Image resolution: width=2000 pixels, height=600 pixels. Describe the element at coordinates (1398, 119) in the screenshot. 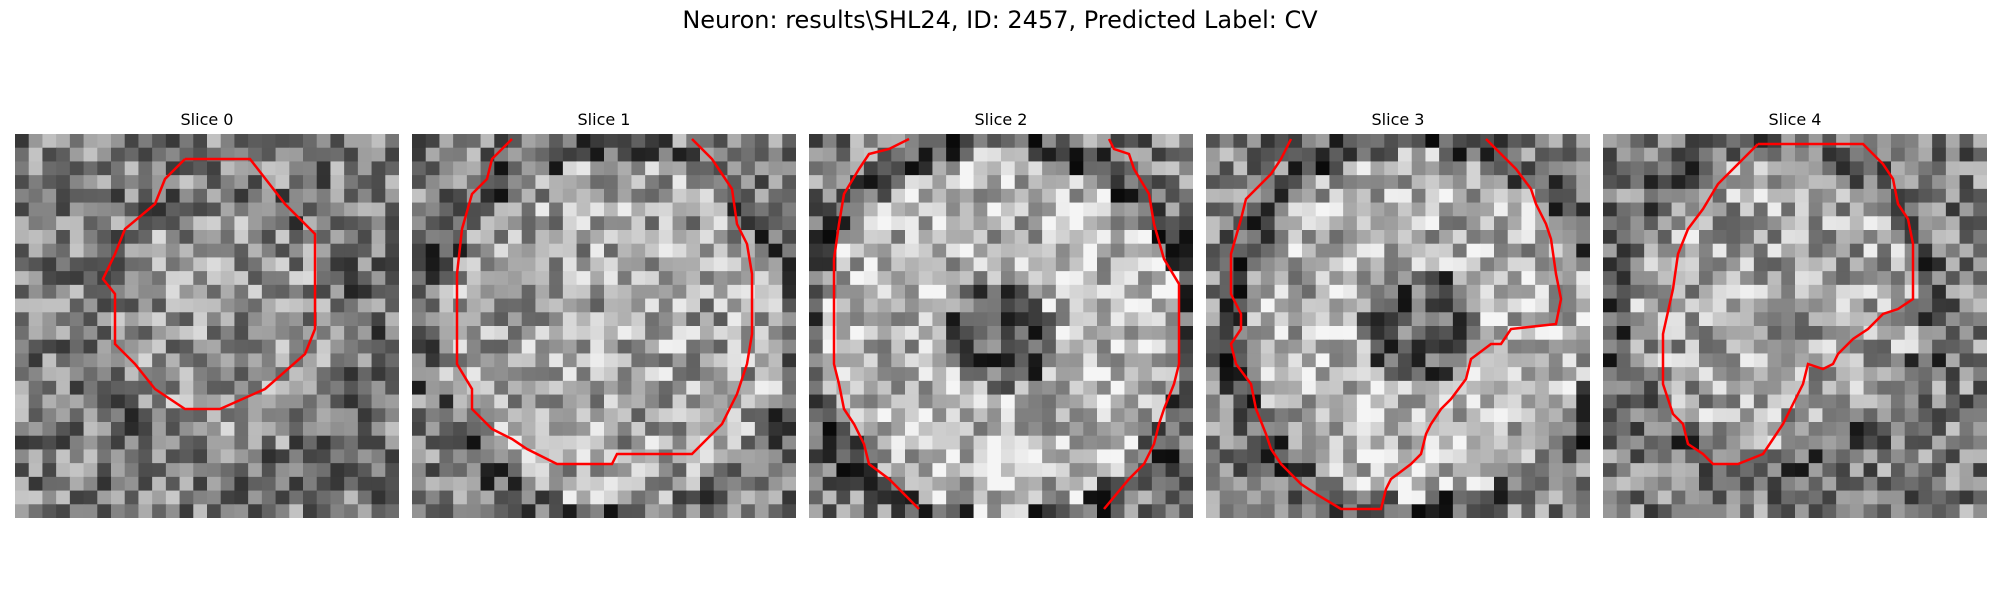

I see `slice-title: Slice 3` at that location.